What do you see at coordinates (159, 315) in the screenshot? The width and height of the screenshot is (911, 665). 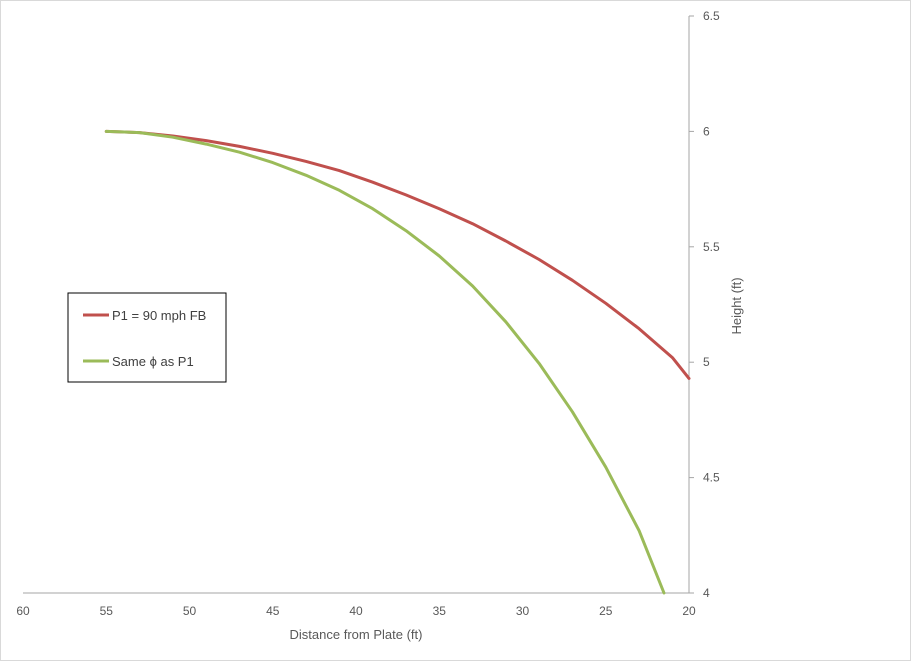 I see `legend-label-1: P1 = 90 mph FB` at bounding box center [159, 315].